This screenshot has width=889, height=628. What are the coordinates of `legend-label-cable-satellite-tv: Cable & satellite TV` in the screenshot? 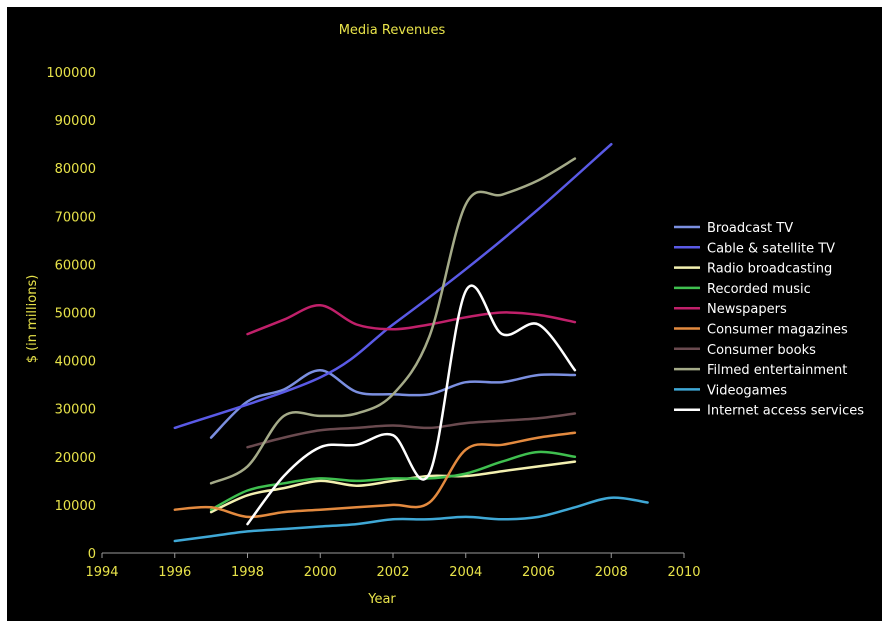 It's located at (771, 248).